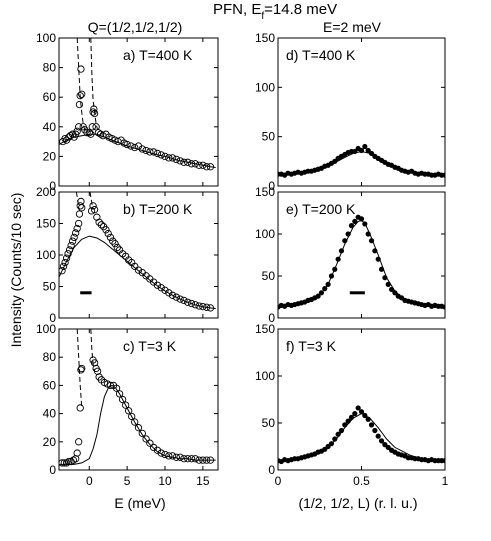 This screenshot has width=491, height=541. What do you see at coordinates (127, 405) in the screenshot?
I see `panel-c: 0 20 40 60 80 100 0 5 10 15 c) T=3 K` at bounding box center [127, 405].